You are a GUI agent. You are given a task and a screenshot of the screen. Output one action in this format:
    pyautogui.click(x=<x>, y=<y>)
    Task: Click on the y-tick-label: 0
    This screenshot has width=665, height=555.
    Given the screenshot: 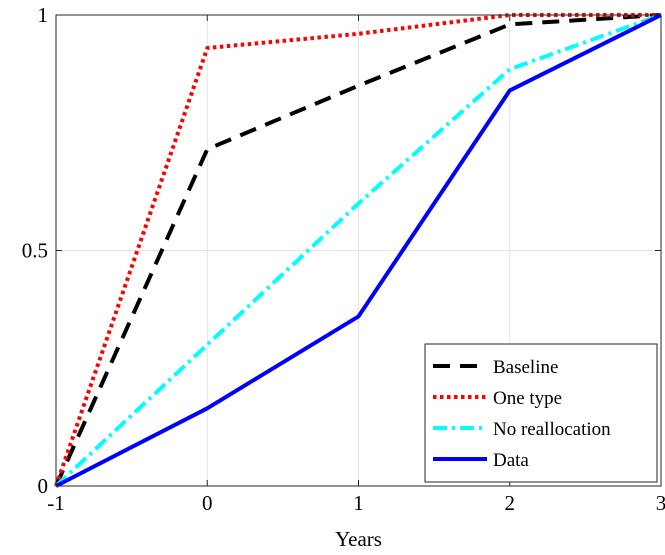 What is the action you would take?
    pyautogui.click(x=43, y=486)
    